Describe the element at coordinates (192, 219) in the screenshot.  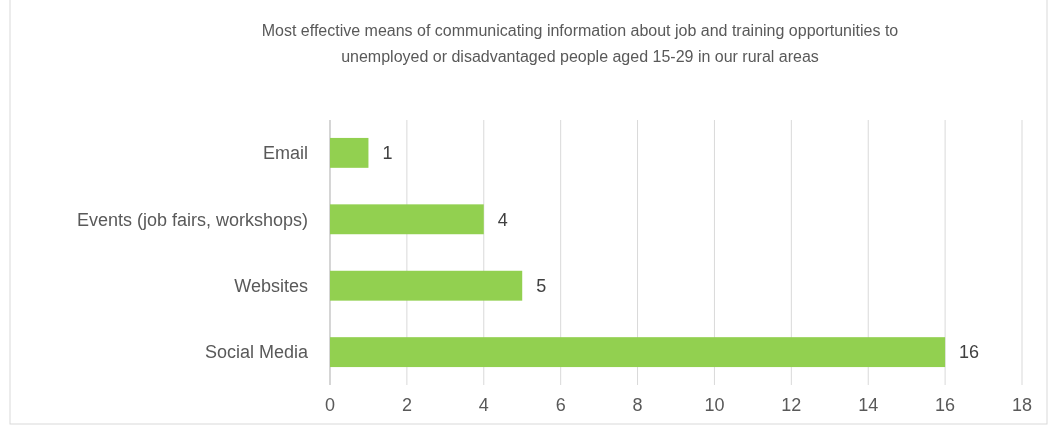
I see `y-tick-label: Events (job fairs, workshops)` at that location.